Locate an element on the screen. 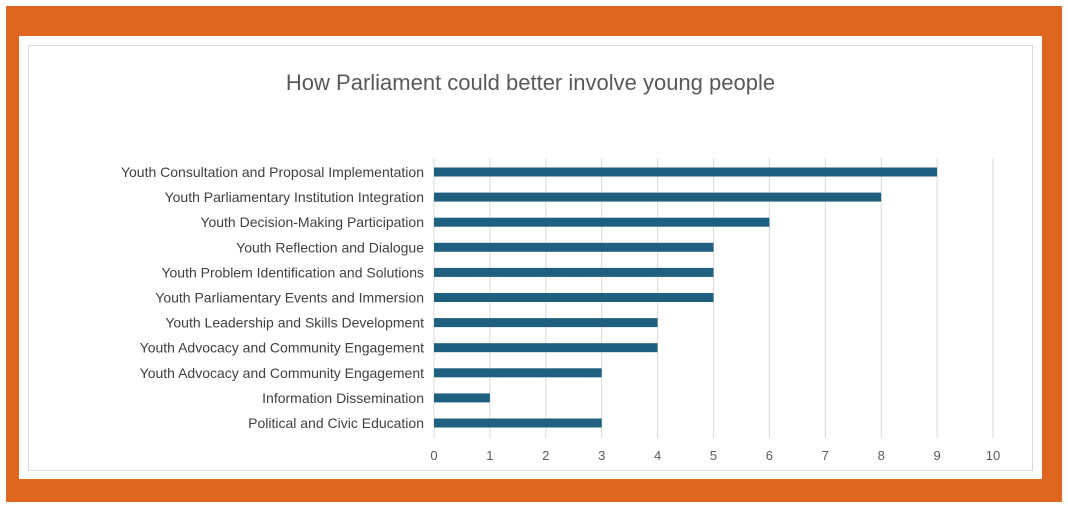  category-label: Political and Civic Education is located at coordinates (336, 423).